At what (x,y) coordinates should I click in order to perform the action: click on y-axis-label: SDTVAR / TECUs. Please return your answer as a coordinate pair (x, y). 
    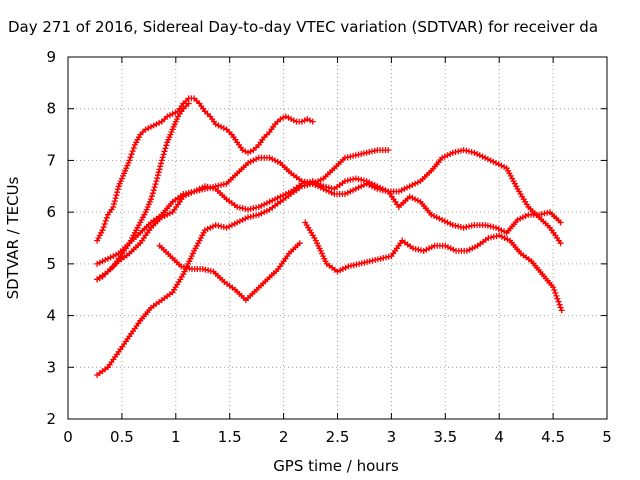
    Looking at the image, I should click on (13, 237).